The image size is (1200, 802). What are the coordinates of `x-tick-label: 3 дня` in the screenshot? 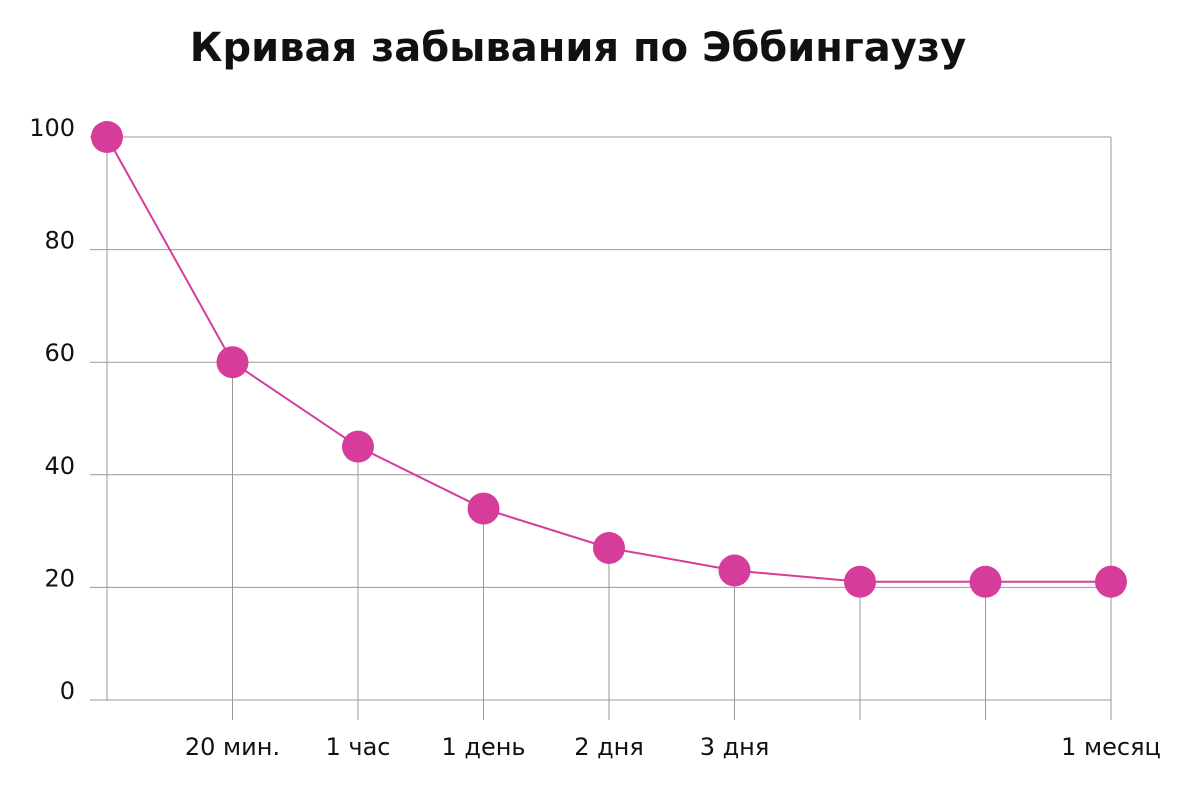 It's located at (735, 747).